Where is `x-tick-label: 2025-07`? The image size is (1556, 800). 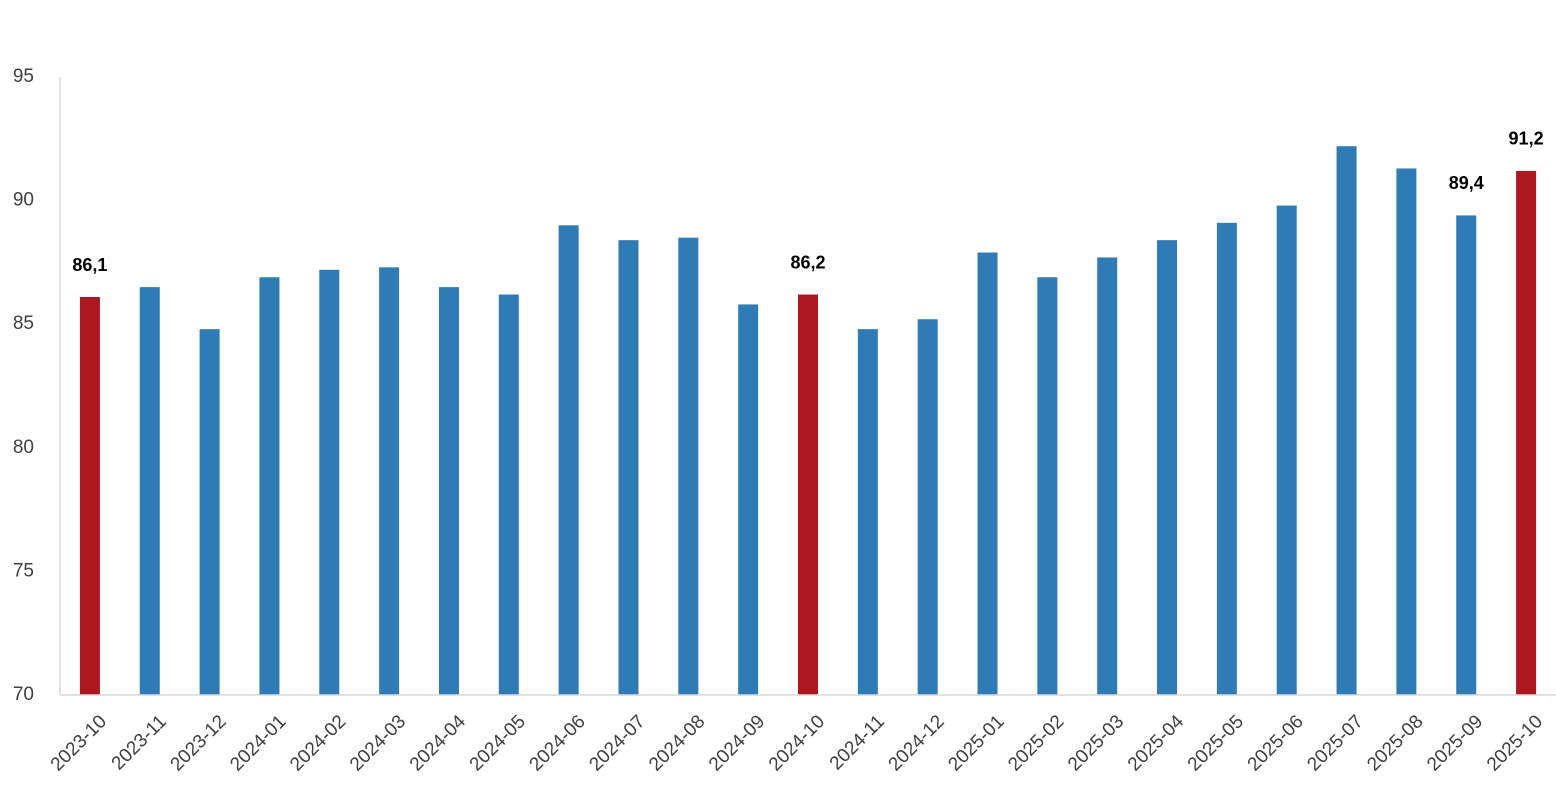 x-tick-label: 2025-07 is located at coordinates (1335, 743).